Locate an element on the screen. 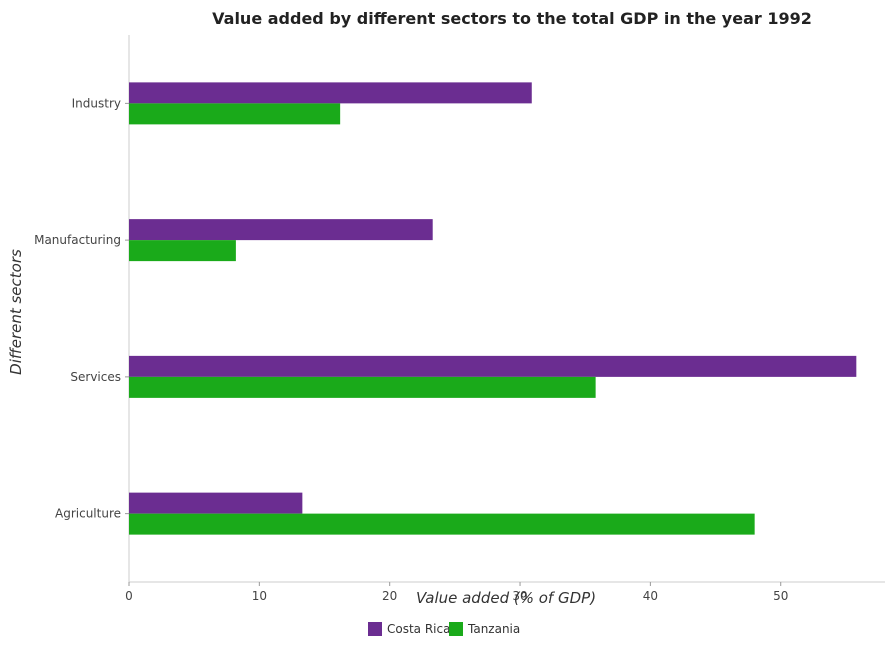 The height and width of the screenshot is (650, 894). bar-costa-rica-industry is located at coordinates (330, 93).